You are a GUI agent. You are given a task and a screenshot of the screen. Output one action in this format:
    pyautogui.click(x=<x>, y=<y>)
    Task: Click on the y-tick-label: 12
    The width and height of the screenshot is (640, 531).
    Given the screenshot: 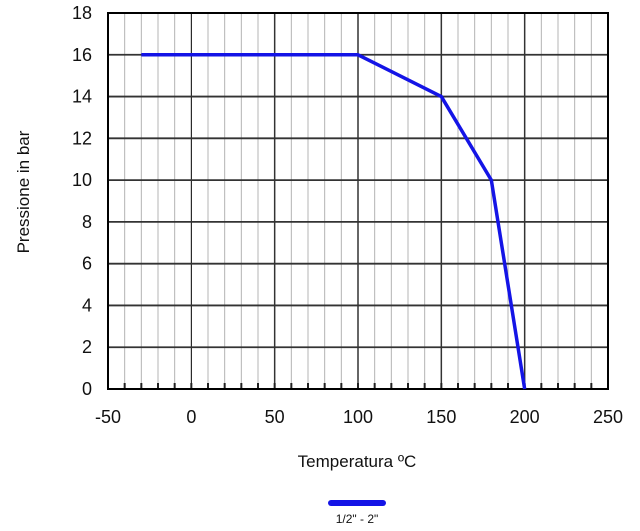 What is the action you would take?
    pyautogui.click(x=82, y=138)
    